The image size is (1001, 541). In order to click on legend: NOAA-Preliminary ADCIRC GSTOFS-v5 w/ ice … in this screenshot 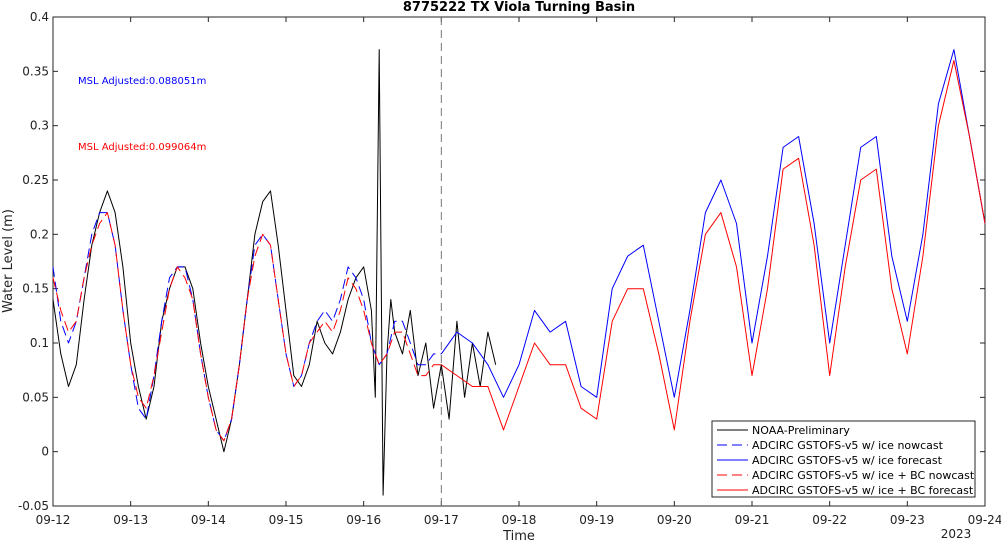, I will do `click(843, 459)`.